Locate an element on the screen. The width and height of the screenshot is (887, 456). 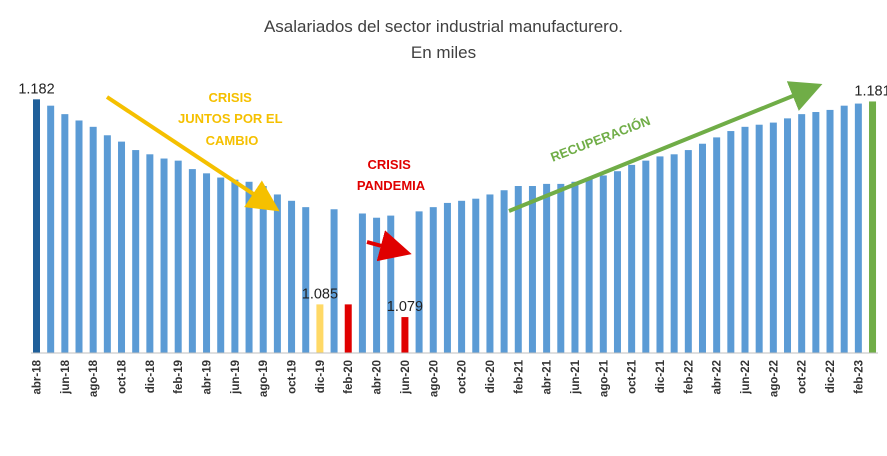
x-tick-oct-19: oct-19 is located at coordinates (293, 377).